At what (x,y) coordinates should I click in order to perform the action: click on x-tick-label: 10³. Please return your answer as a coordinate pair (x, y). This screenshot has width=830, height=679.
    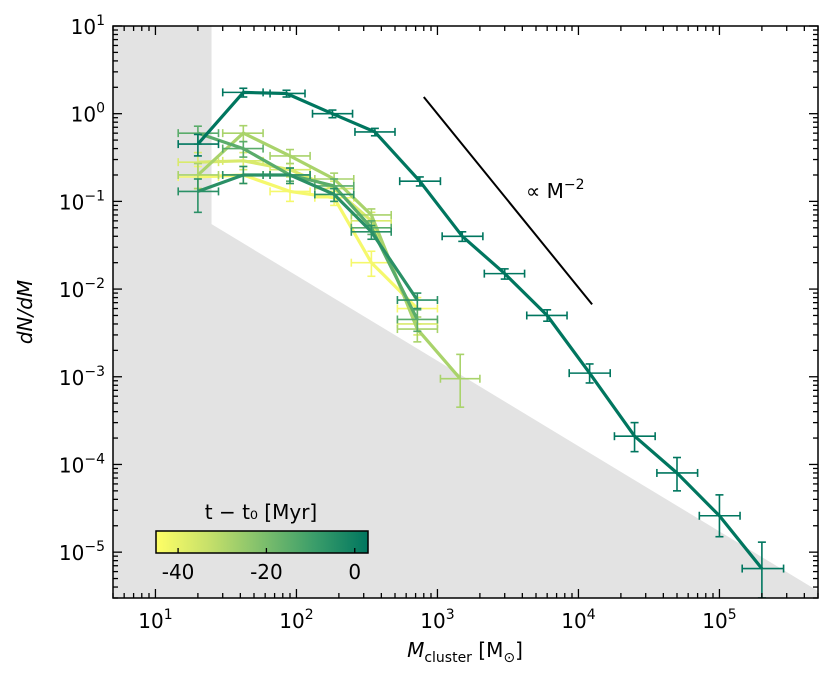
    Looking at the image, I should click on (437, 620).